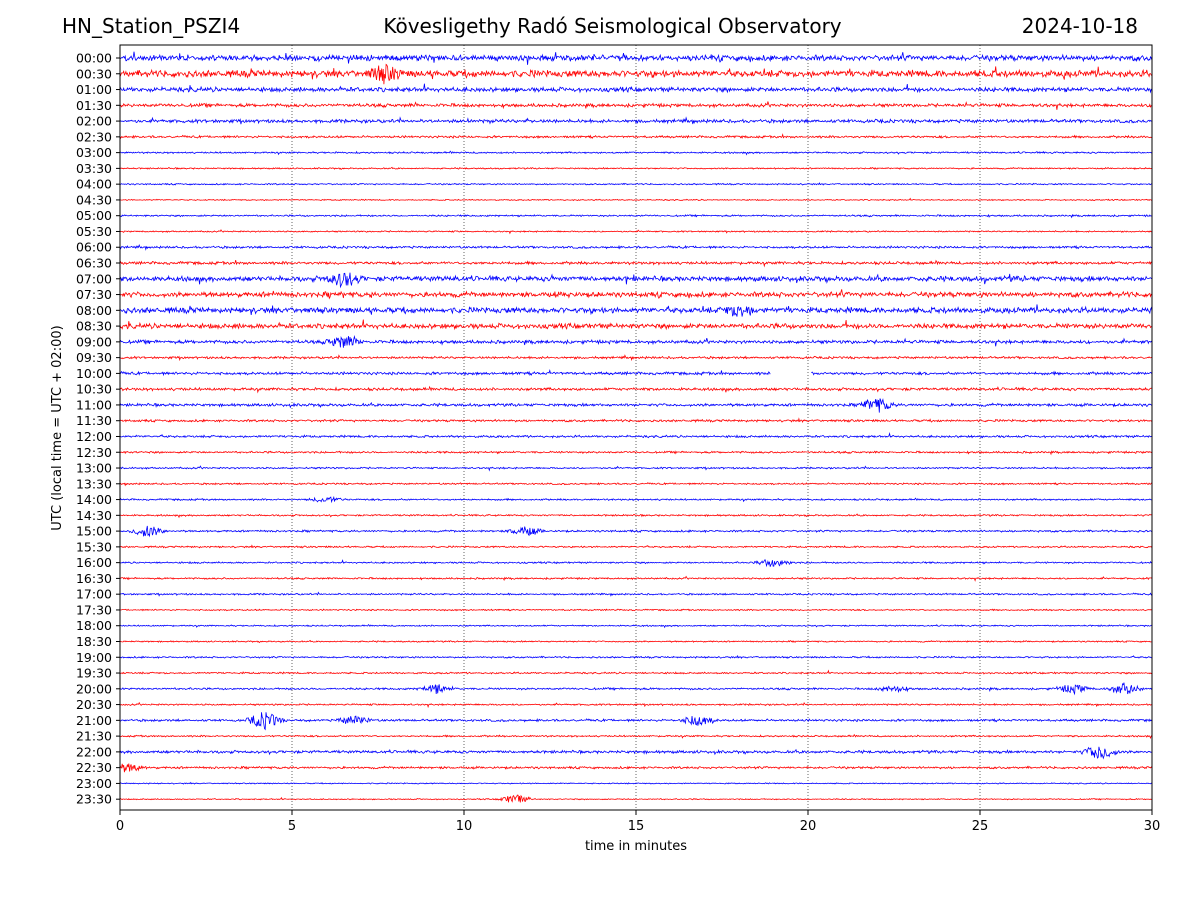  I want to click on trace-11:30, so click(636, 420).